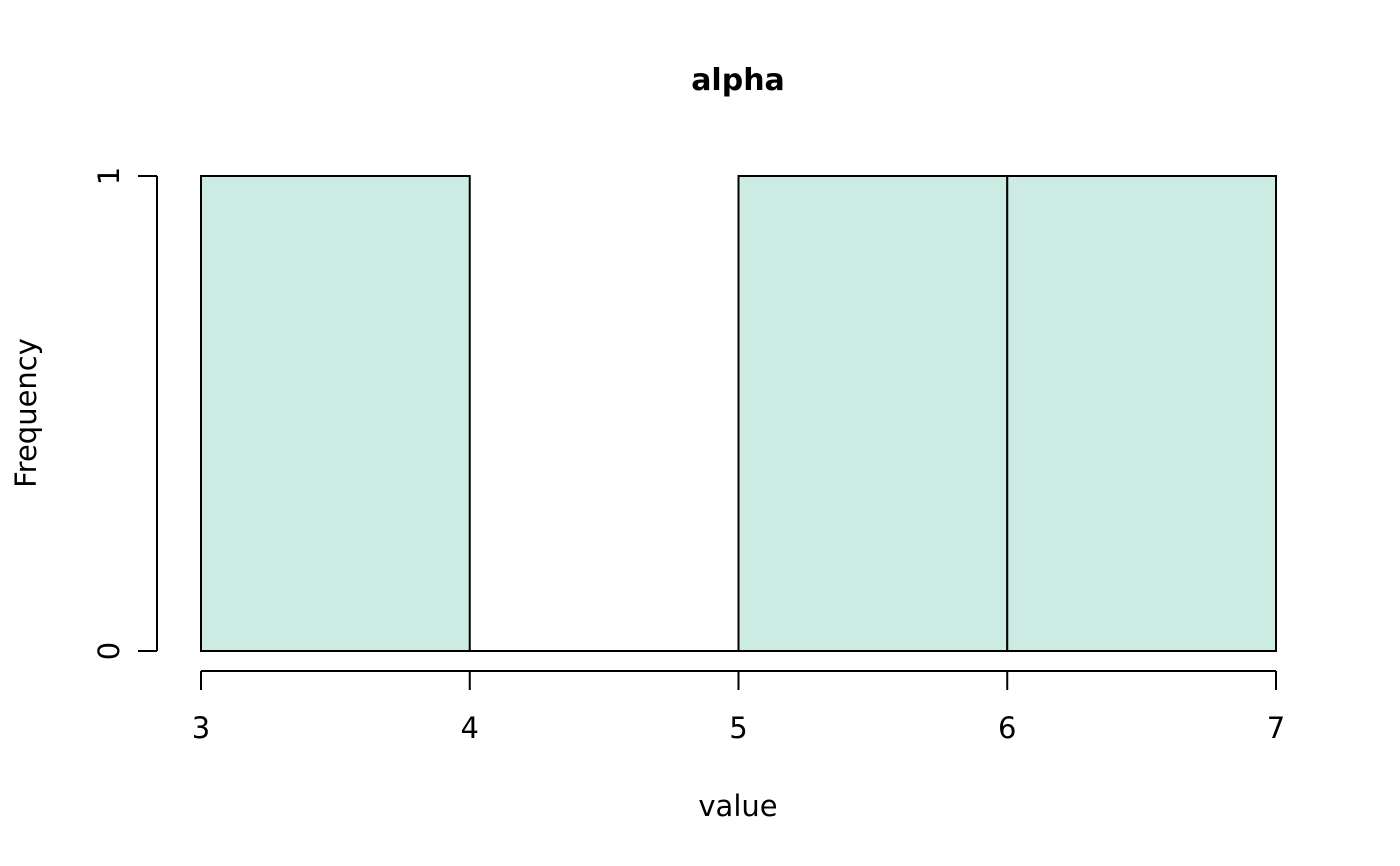  What do you see at coordinates (26, 413) in the screenshot?
I see `y-axis-label: Frequency` at bounding box center [26, 413].